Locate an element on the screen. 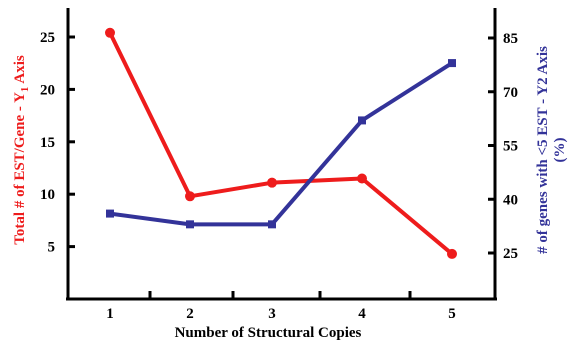  y2-axis-title-line2: (%) is located at coordinates (560, 150).